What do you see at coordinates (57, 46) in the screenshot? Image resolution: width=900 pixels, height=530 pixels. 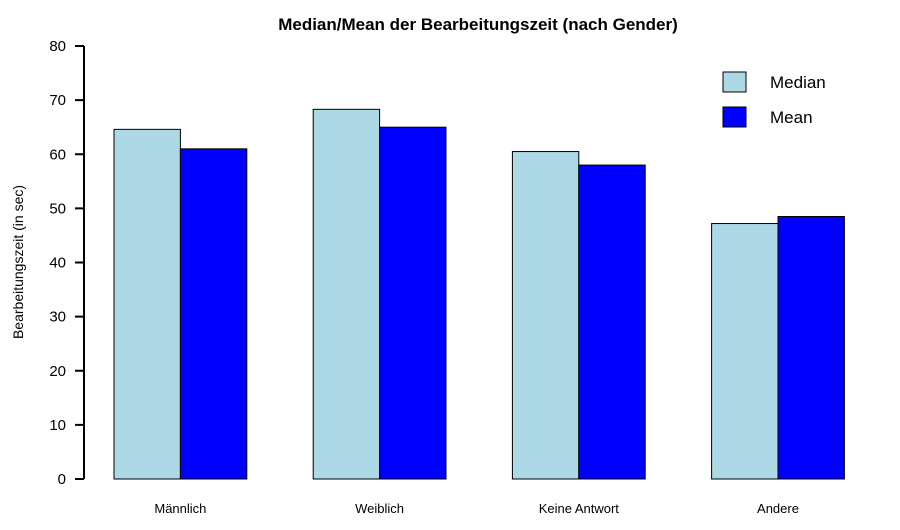 I see `y-tick-label: 80` at bounding box center [57, 46].